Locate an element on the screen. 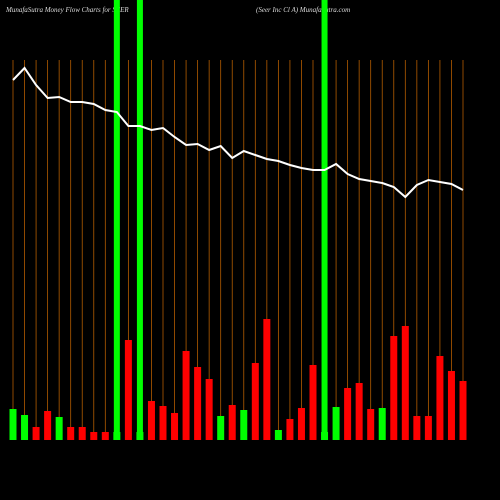 This screenshot has height=500, width=500. chart-subtitle: (Seer Inc Cl A) MunafaSutra.com is located at coordinates (303, 10).